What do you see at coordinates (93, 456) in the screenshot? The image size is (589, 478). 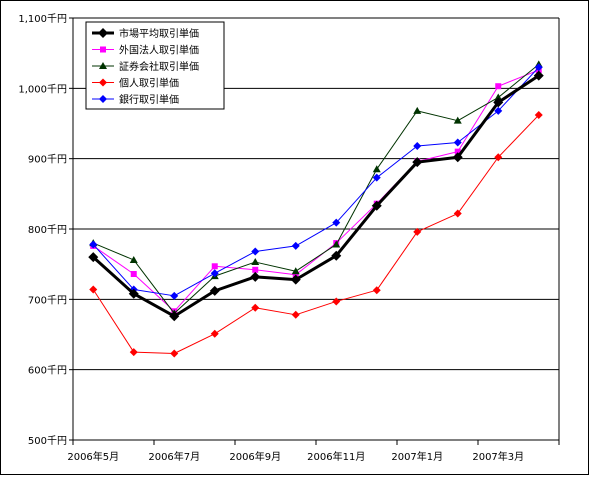 I see `x-tick-label: 2006年5月` at bounding box center [93, 456].